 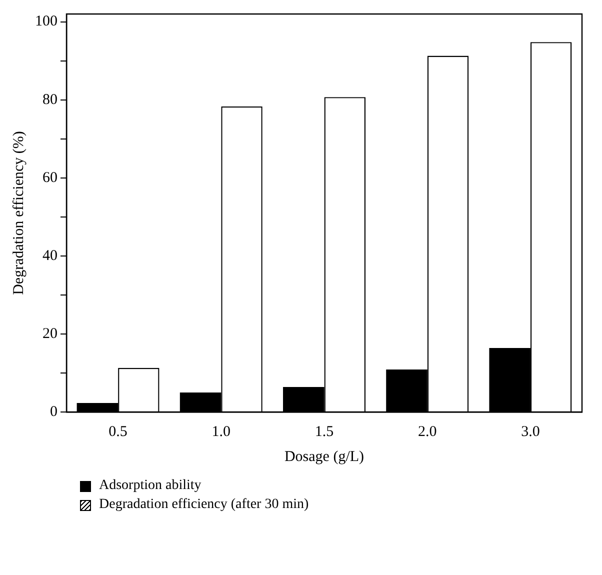 I want to click on x-tick-label: 1.0, so click(x=221, y=432).